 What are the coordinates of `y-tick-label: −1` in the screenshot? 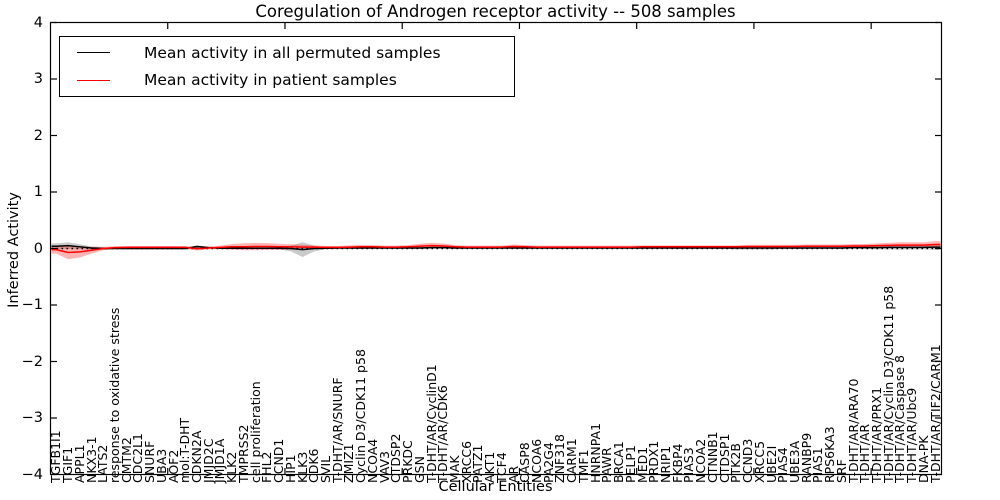 It's located at (32, 305).